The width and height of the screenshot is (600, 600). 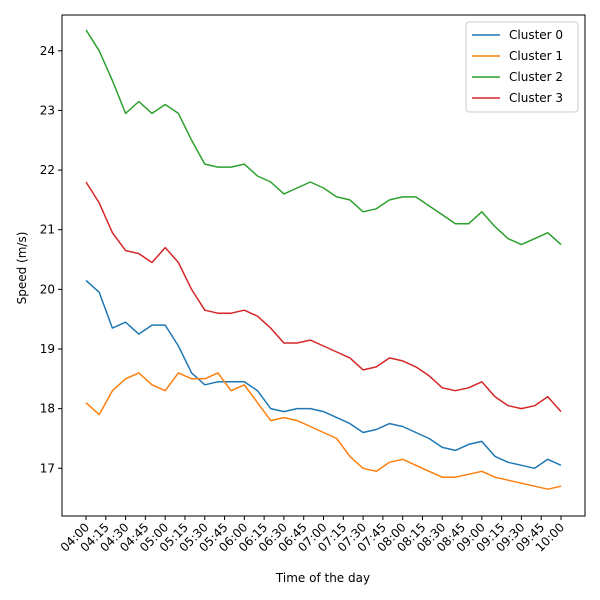 I want to click on legend-entry: Cluster 3, so click(x=536, y=98).